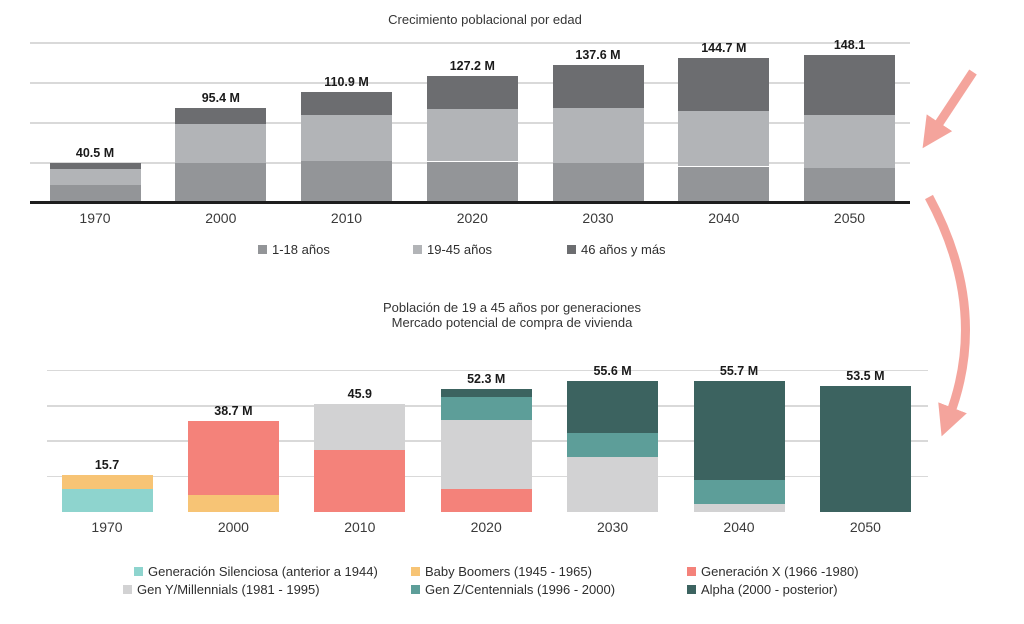 This screenshot has width=1024, height=624. I want to click on bottom-chart-subtitle: Mercado potencial de compra de vivienda, so click(512, 322).